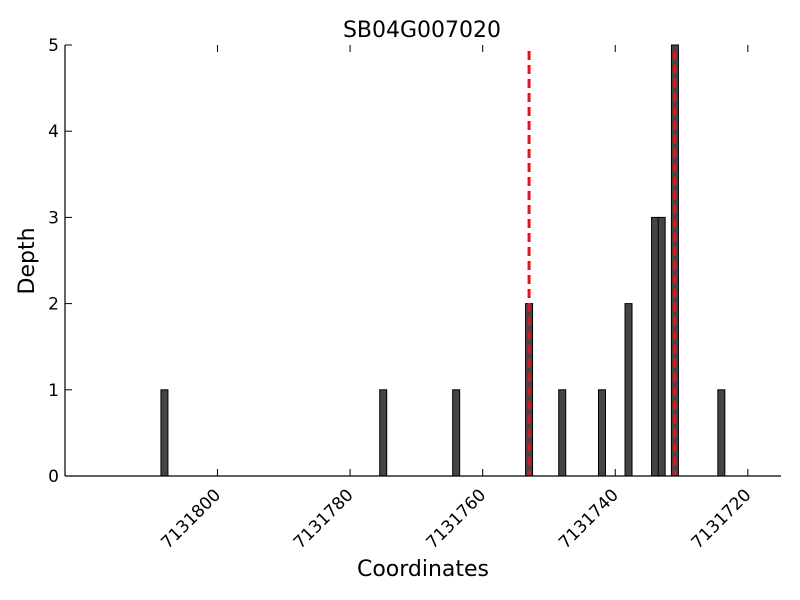 The height and width of the screenshot is (600, 800). I want to click on y-tick-label-1: 1, so click(53, 391).